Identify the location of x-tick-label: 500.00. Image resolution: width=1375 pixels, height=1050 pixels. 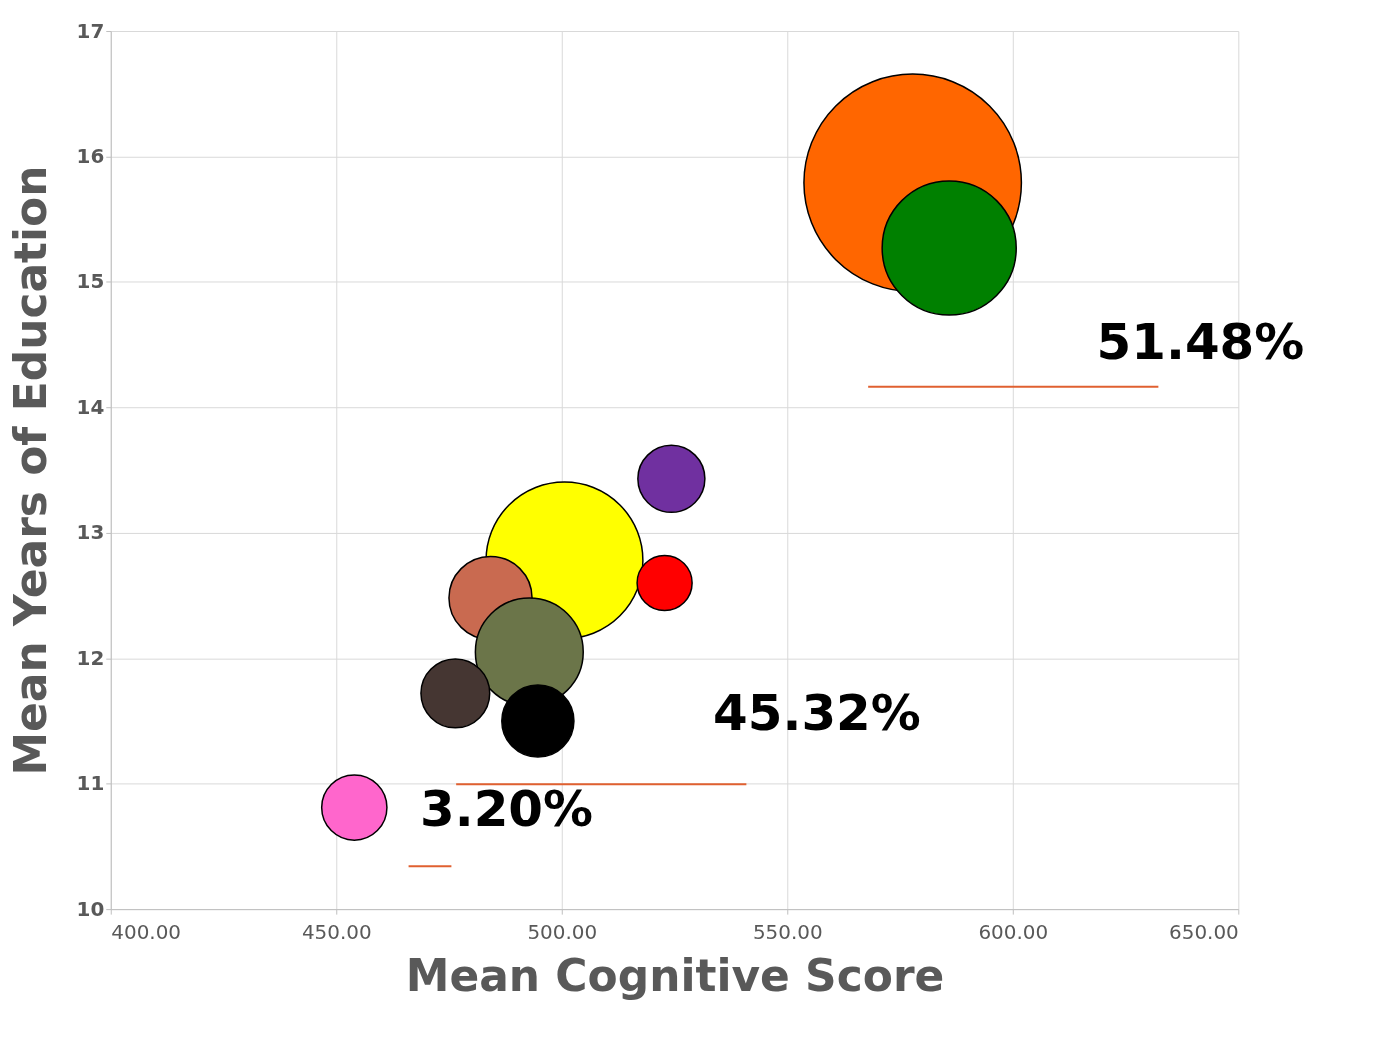
(562, 931).